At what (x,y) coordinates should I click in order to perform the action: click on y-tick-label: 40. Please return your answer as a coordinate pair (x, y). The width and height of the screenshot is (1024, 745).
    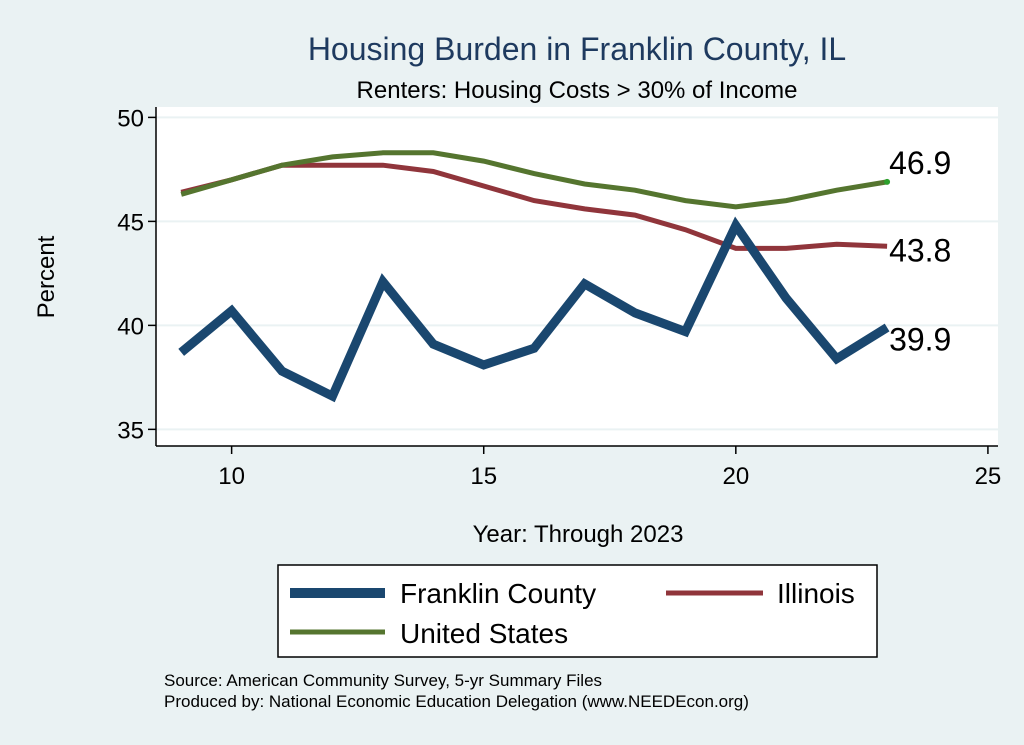
    Looking at the image, I should click on (130, 326).